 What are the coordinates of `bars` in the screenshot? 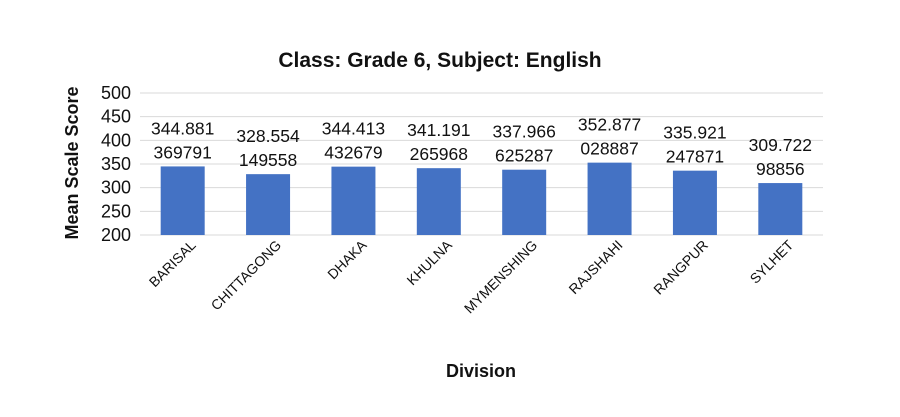 It's located at (481, 198).